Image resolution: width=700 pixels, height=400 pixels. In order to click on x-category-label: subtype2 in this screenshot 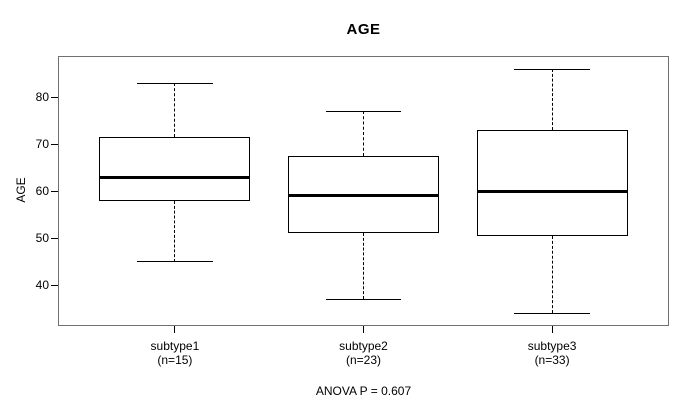, I will do `click(363, 346)`.